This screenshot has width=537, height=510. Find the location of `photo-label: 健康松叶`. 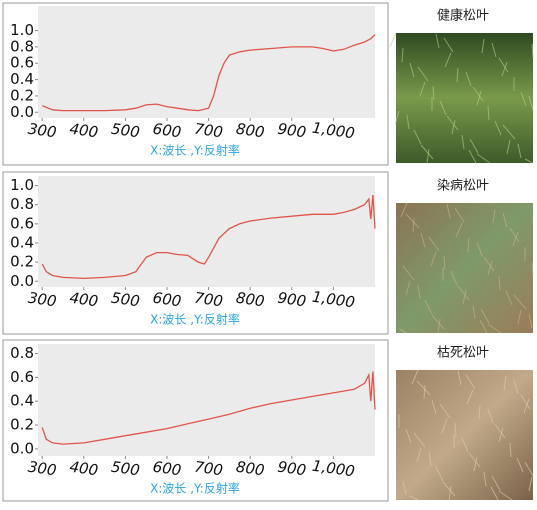

photo-label: 健康松叶 is located at coordinates (463, 16).